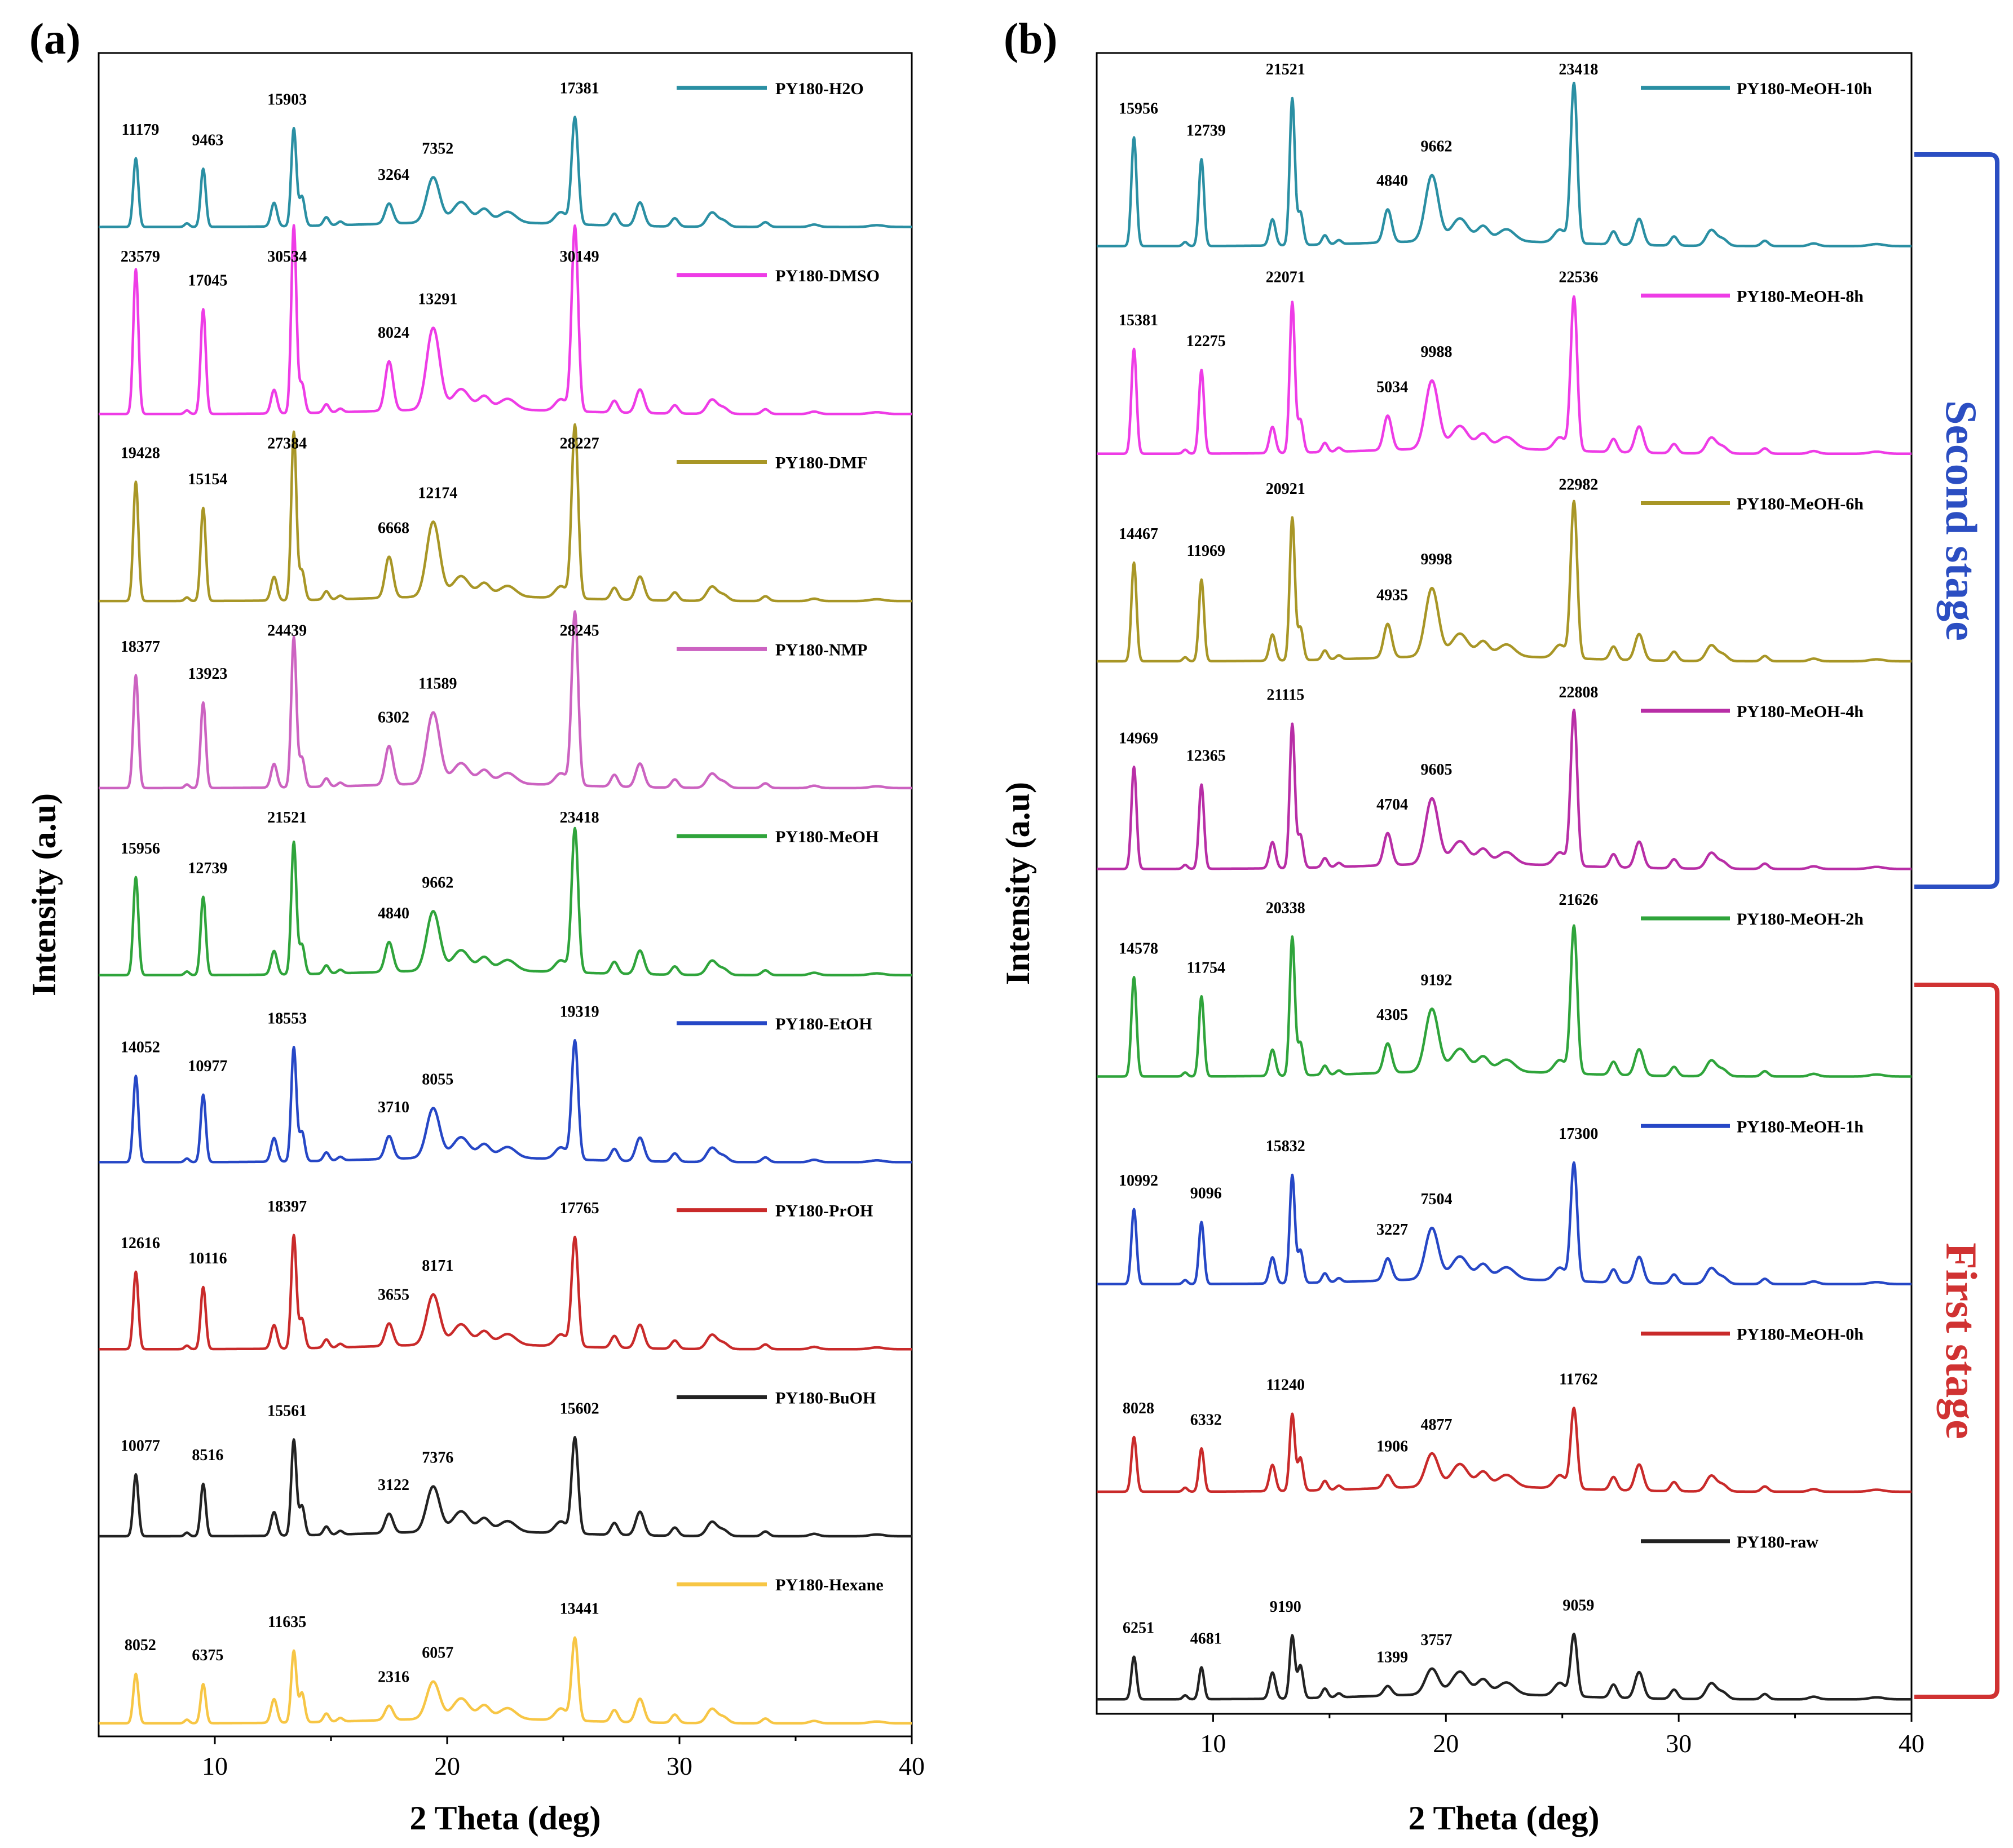  What do you see at coordinates (1138, 948) in the screenshot?
I see `peak-label: 14578` at bounding box center [1138, 948].